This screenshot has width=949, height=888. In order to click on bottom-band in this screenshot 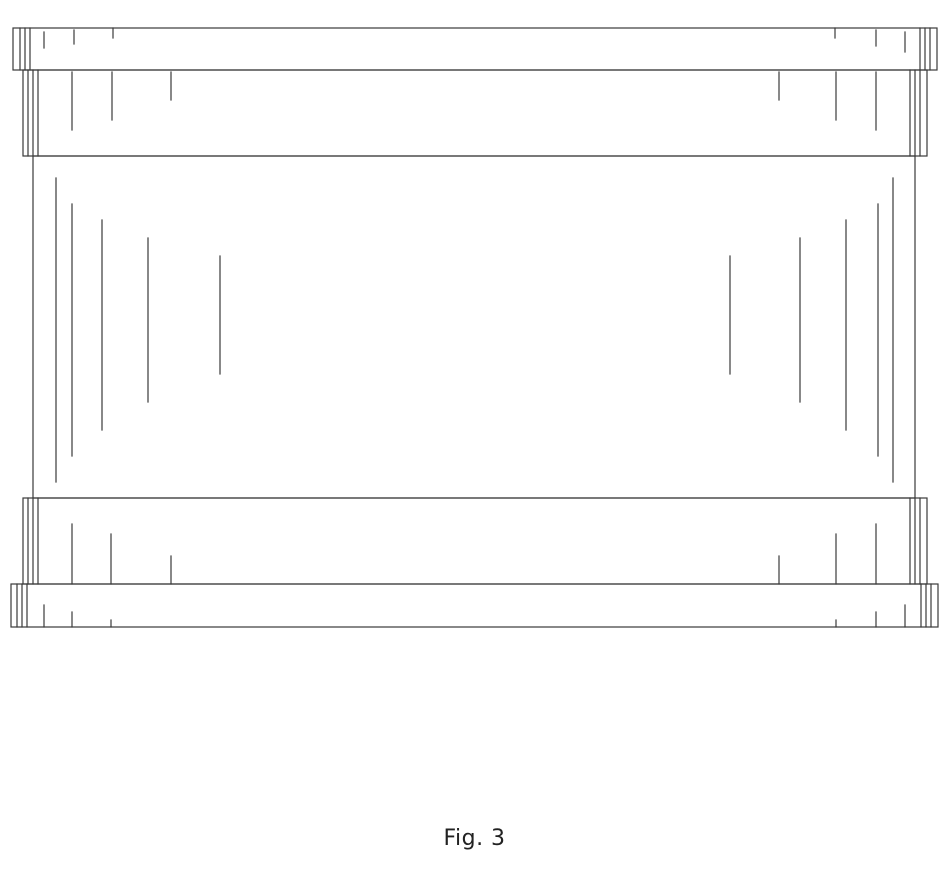, I will do `click(475, 541)`.